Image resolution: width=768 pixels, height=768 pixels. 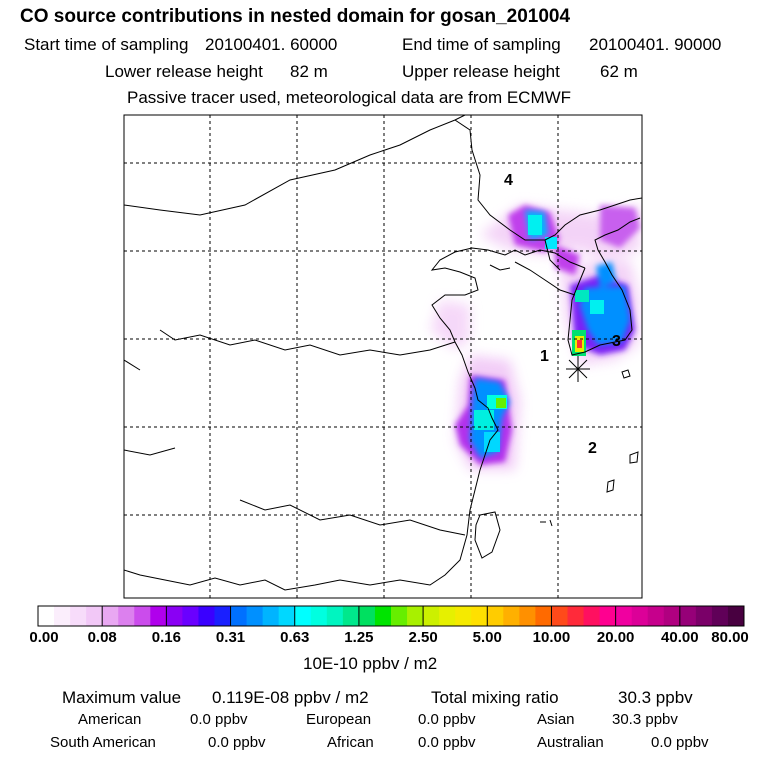 What do you see at coordinates (680, 742) in the screenshot?
I see `region-value-australian: 0.0 ppbv` at bounding box center [680, 742].